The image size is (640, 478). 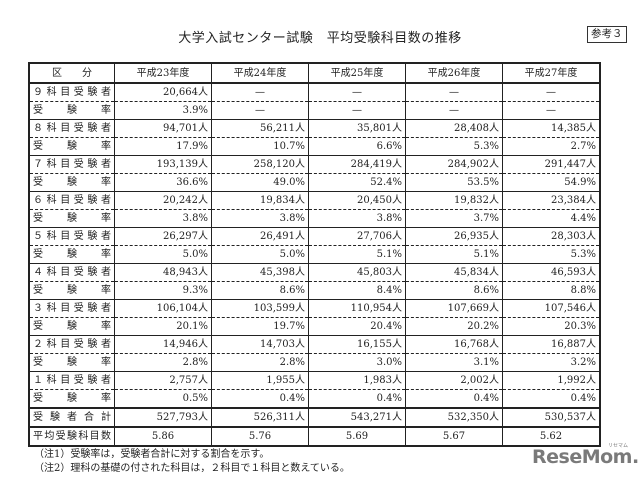 What do you see at coordinates (163, 110) in the screenshot?
I see `table-cell: 3.9%` at bounding box center [163, 110].